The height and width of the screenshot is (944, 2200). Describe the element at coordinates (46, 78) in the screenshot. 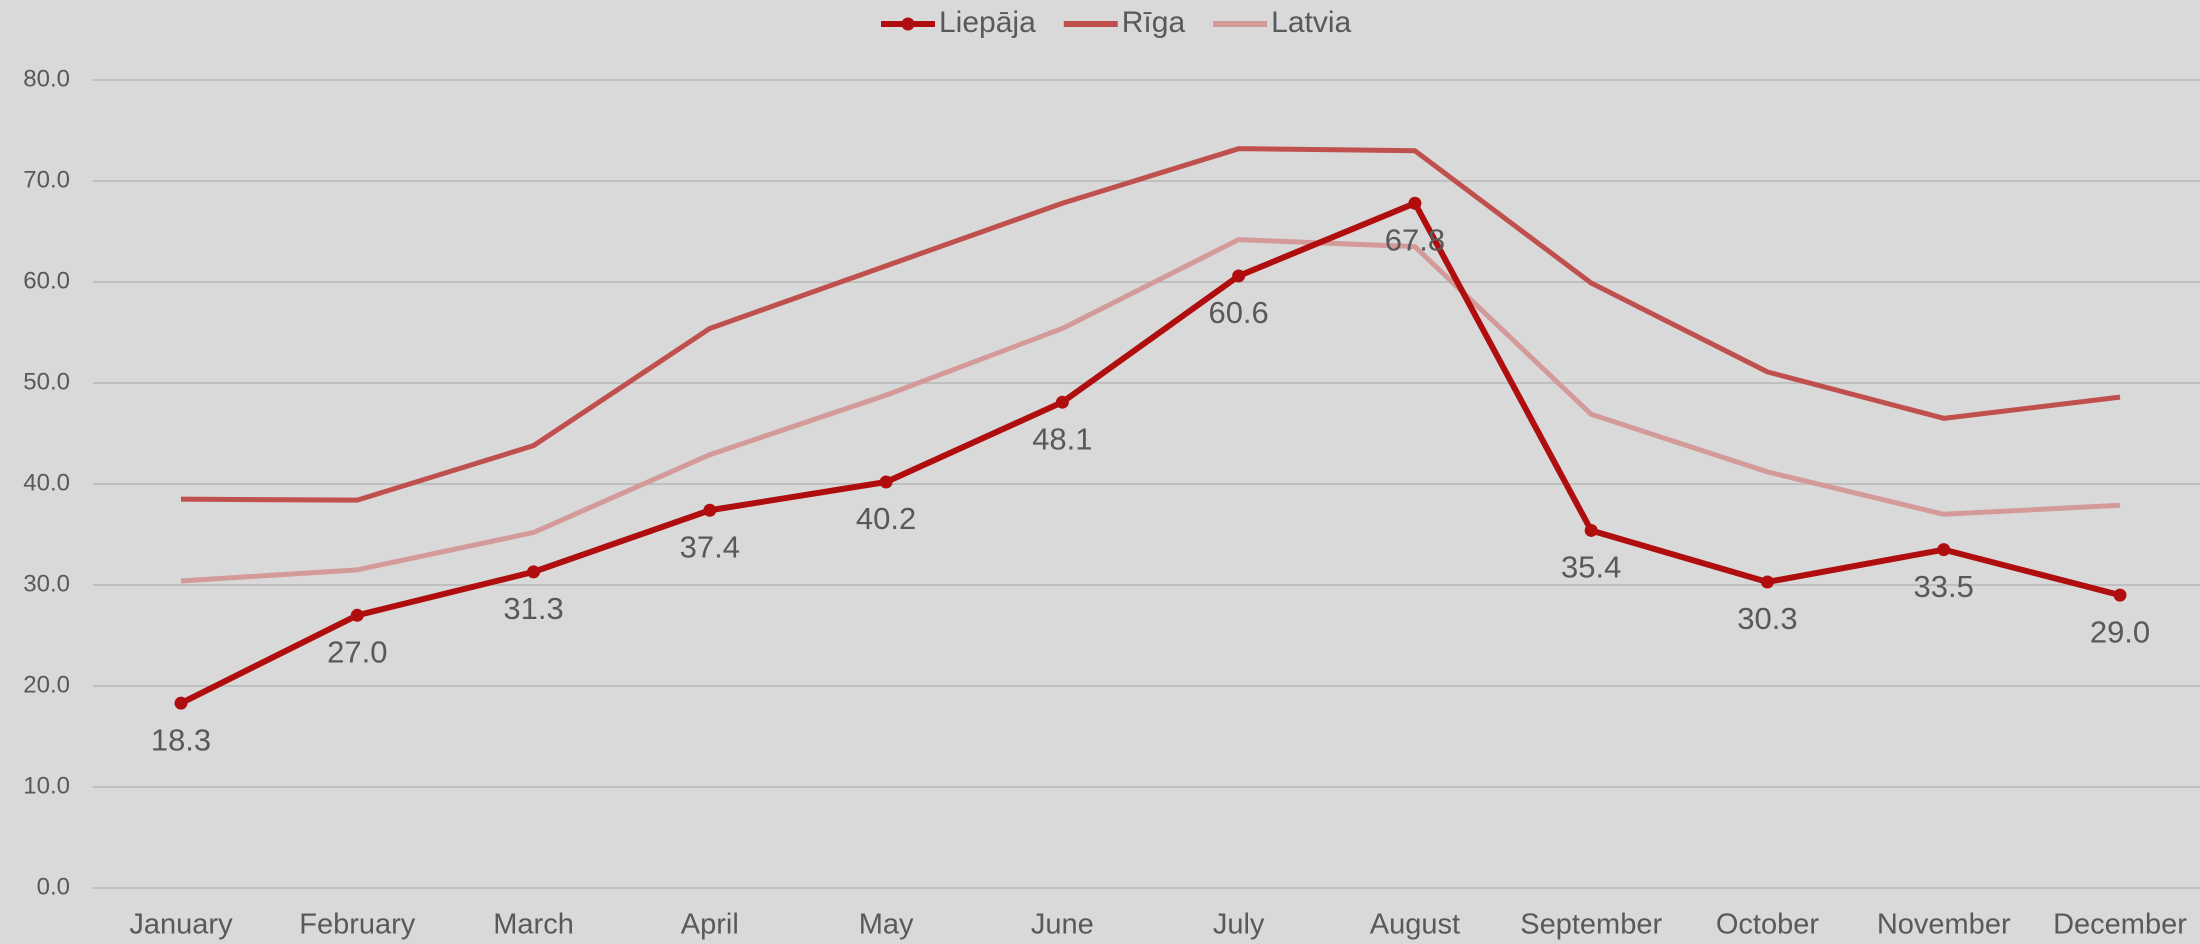

I see `y-tick-label: 80.0` at that location.